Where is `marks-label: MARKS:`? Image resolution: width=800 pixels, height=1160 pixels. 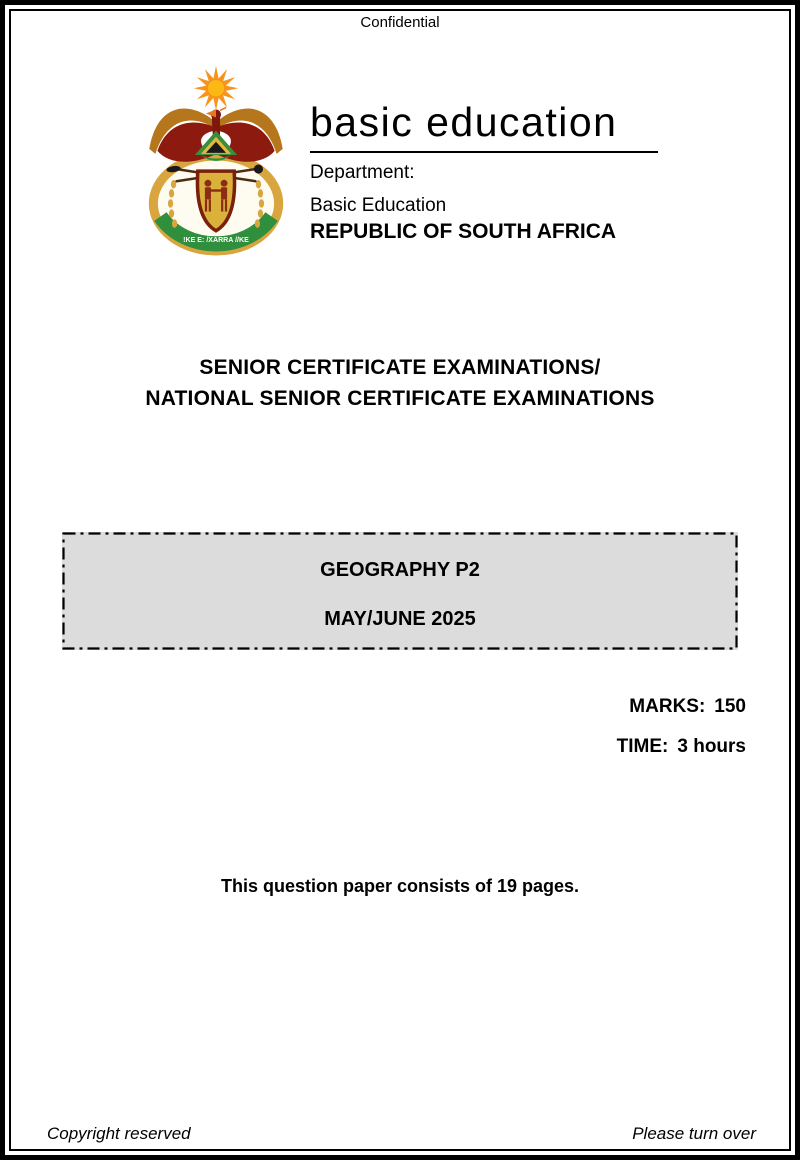
marks-label: MARKS: is located at coordinates (667, 706).